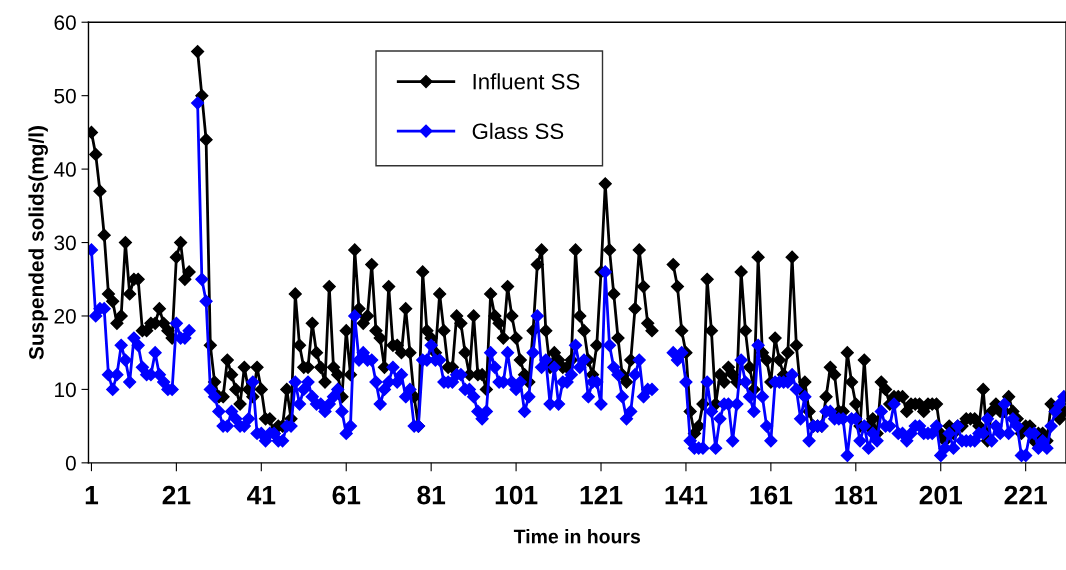  Describe the element at coordinates (1025, 495) in the screenshot. I see `x-tick-label: 221` at that location.